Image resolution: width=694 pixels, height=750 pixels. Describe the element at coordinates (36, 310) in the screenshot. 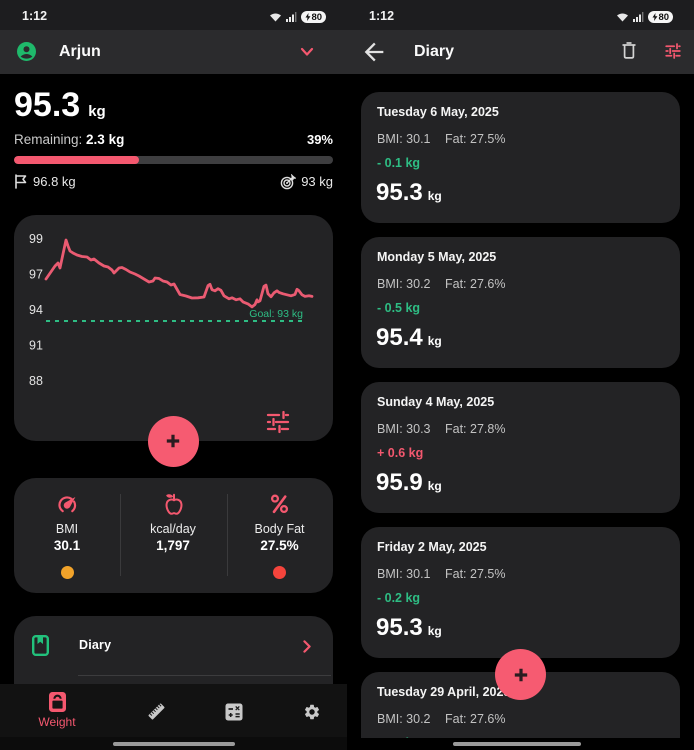

I see `svg-text: 94` at that location.